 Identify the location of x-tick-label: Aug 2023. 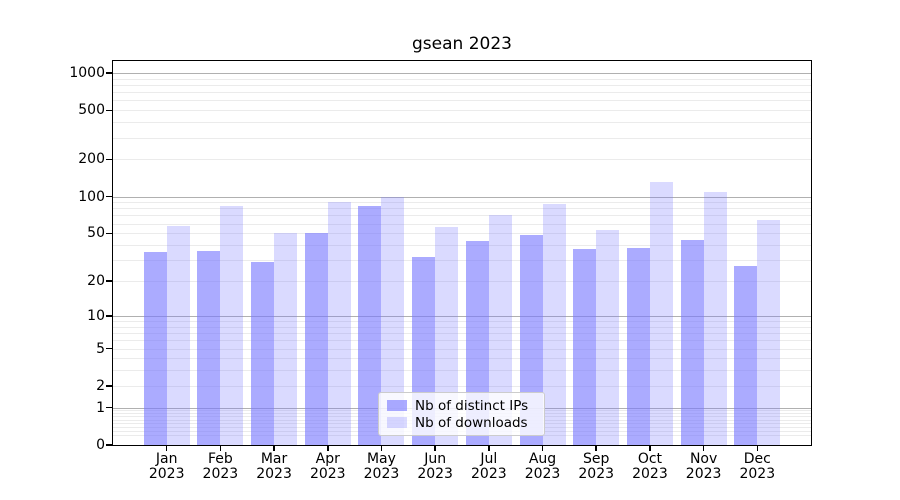
(543, 467).